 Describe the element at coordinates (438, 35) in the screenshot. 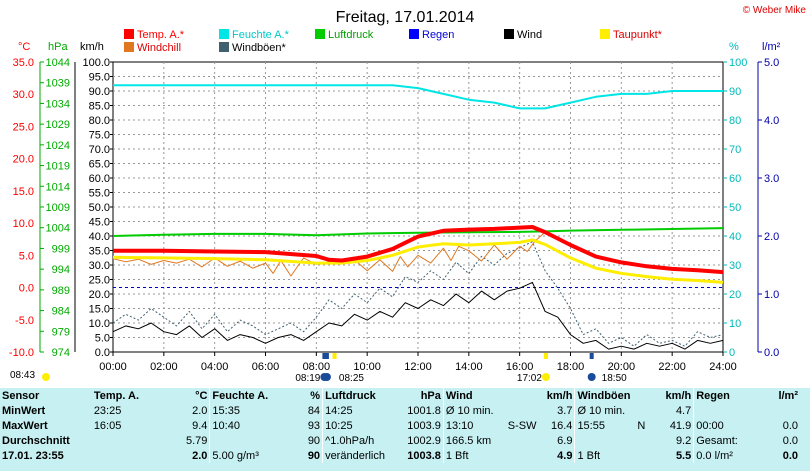

I see `legend-label: Regen` at that location.